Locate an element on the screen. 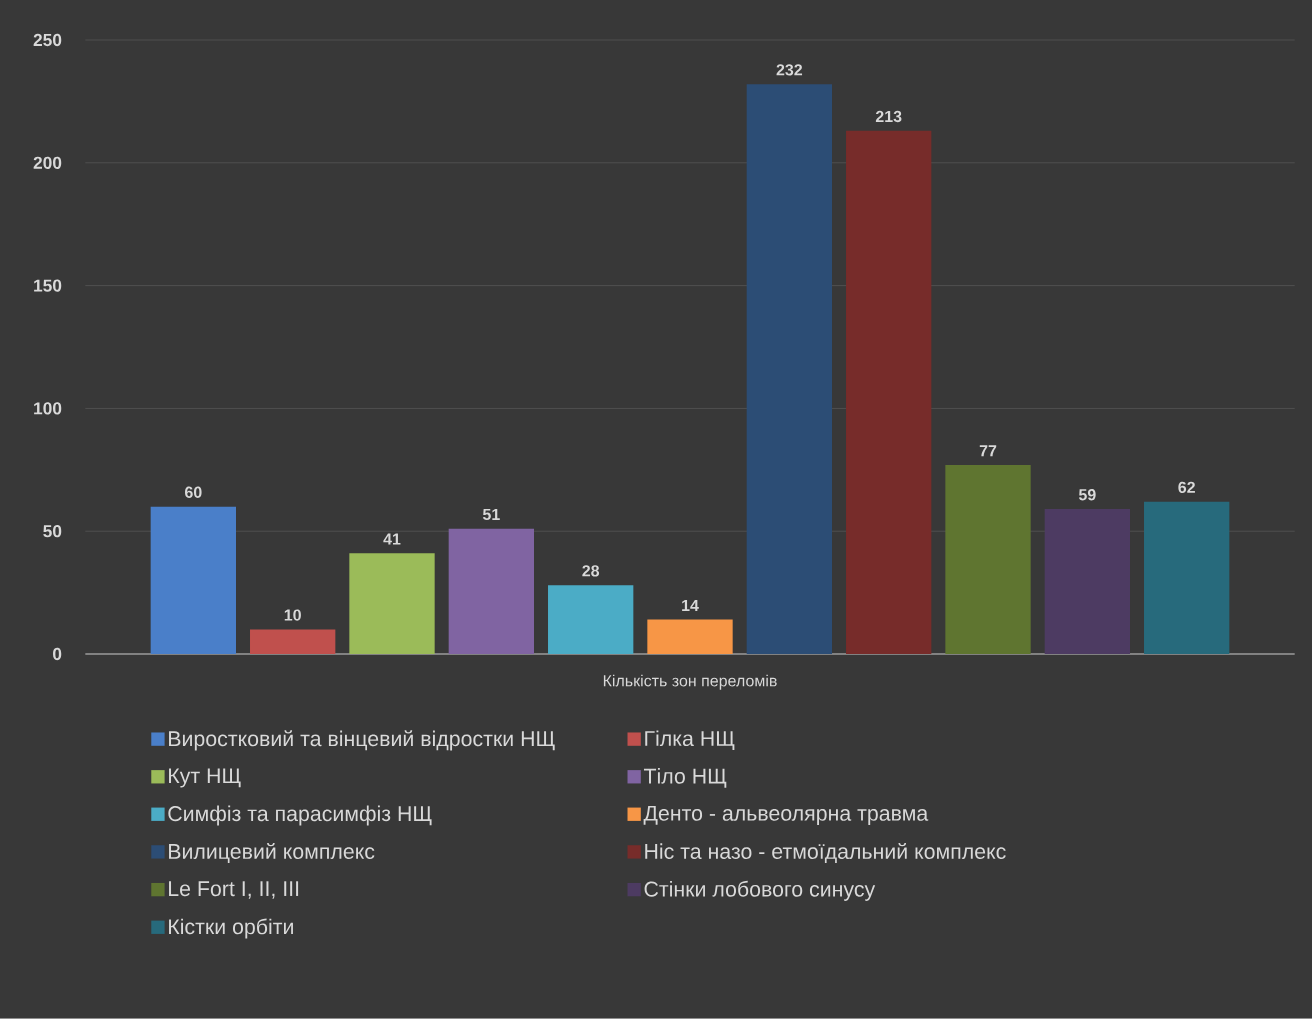 This screenshot has width=1312, height=1019. data-label: 28 is located at coordinates (591, 571).